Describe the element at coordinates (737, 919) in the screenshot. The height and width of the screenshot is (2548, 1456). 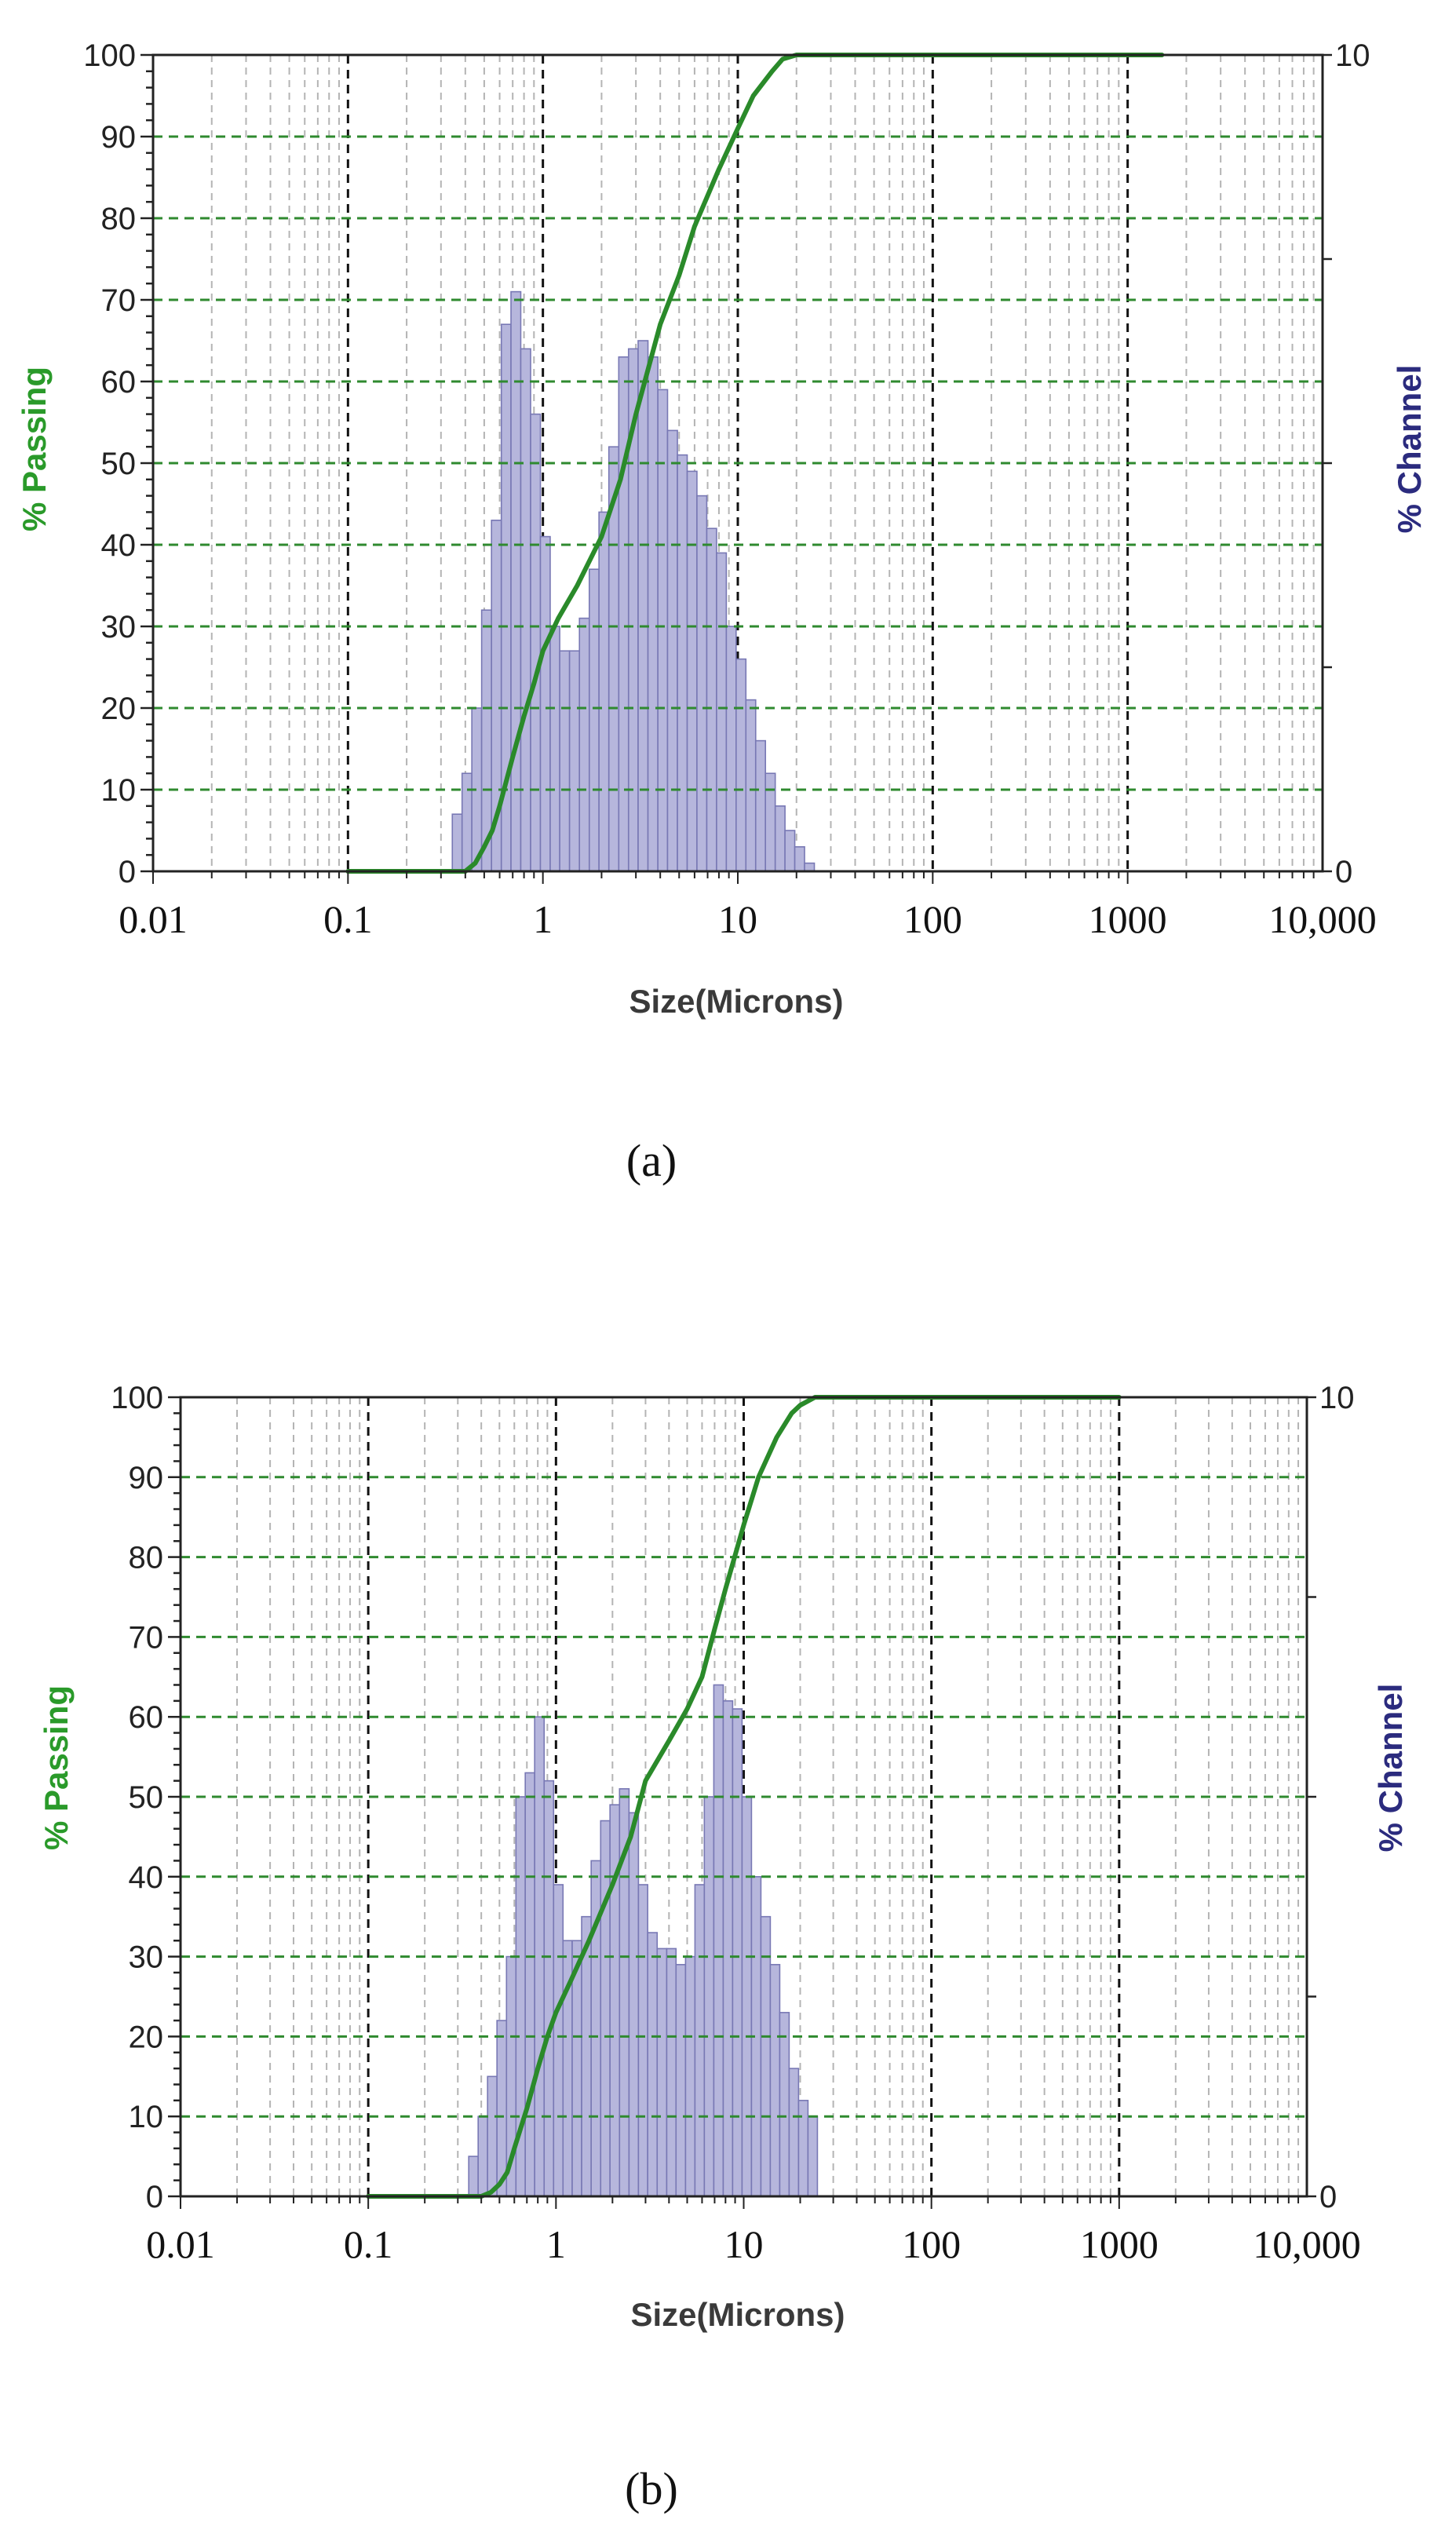
I see `x-tick-label: 10` at that location.